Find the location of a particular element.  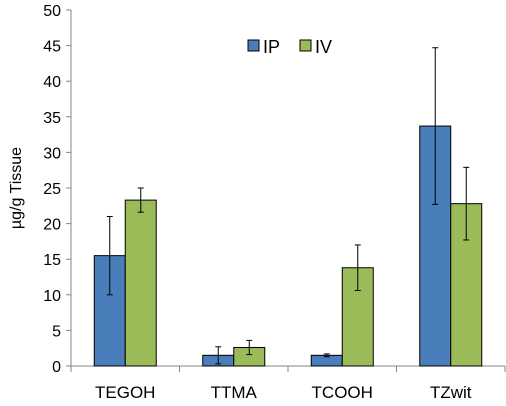

y-tick-label: 35 is located at coordinates (52, 118).